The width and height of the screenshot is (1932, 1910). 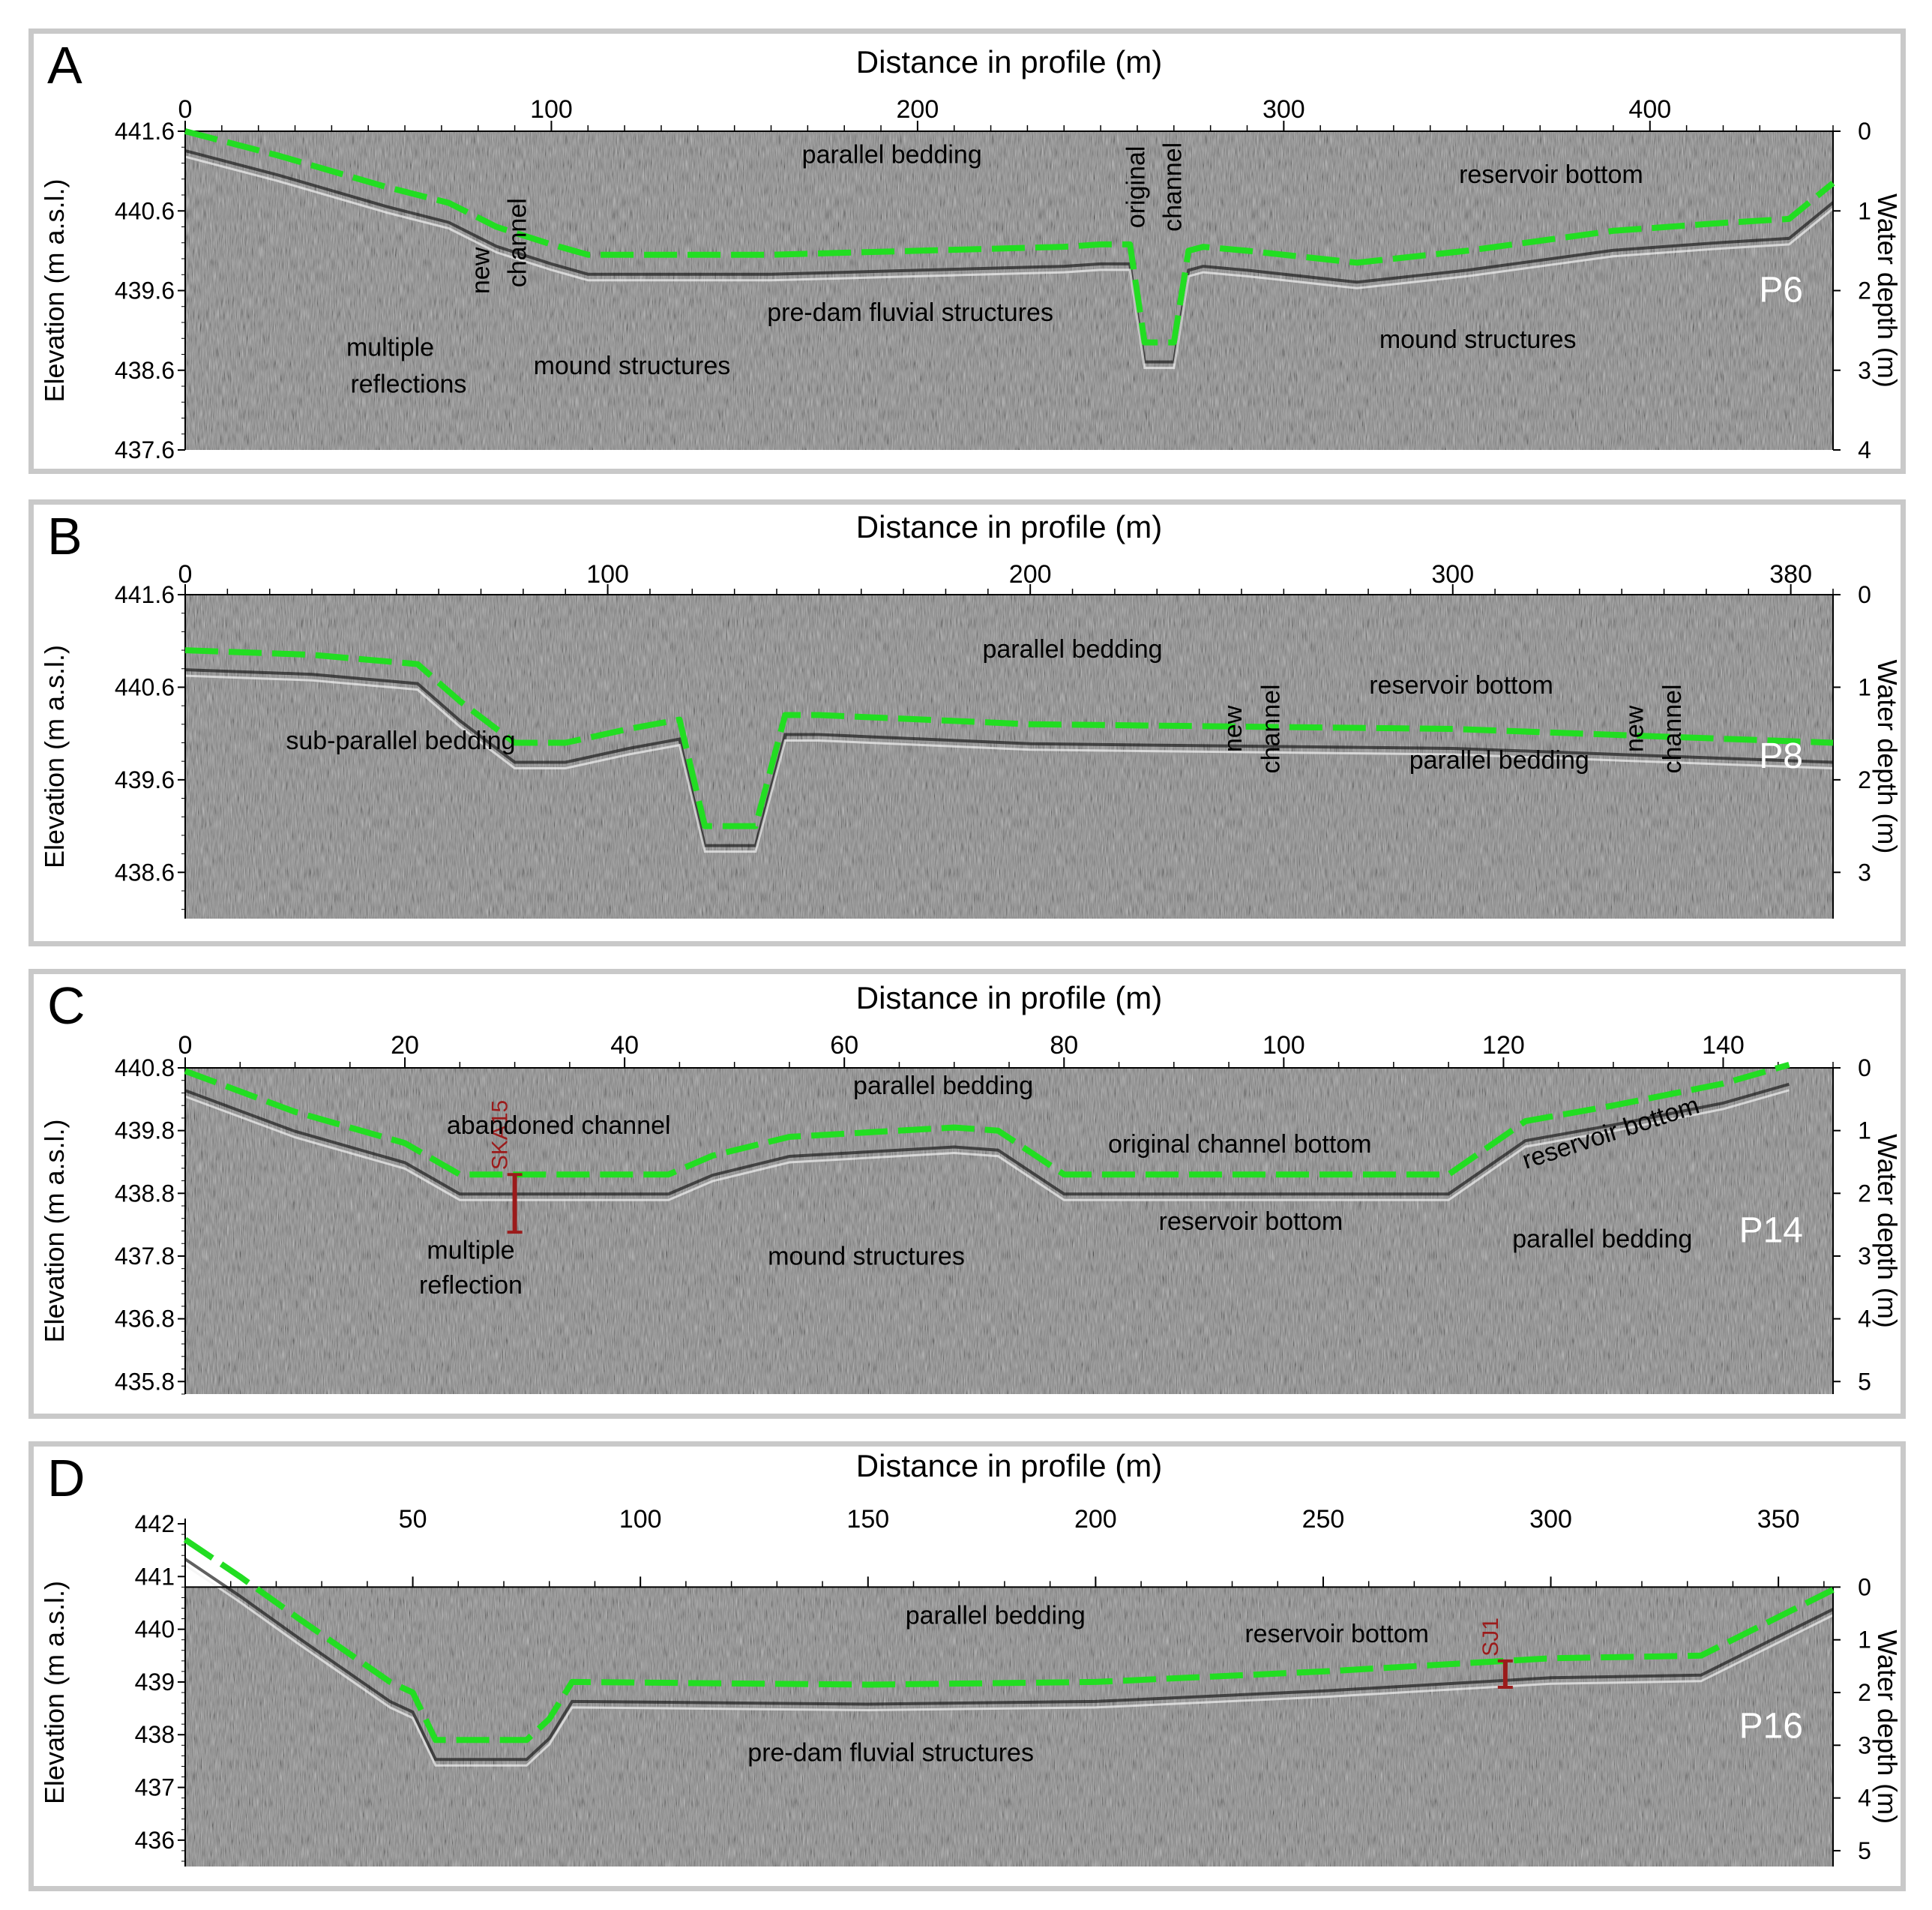 What do you see at coordinates (1240, 1144) in the screenshot?
I see `annotation-label: original channel bottom` at bounding box center [1240, 1144].